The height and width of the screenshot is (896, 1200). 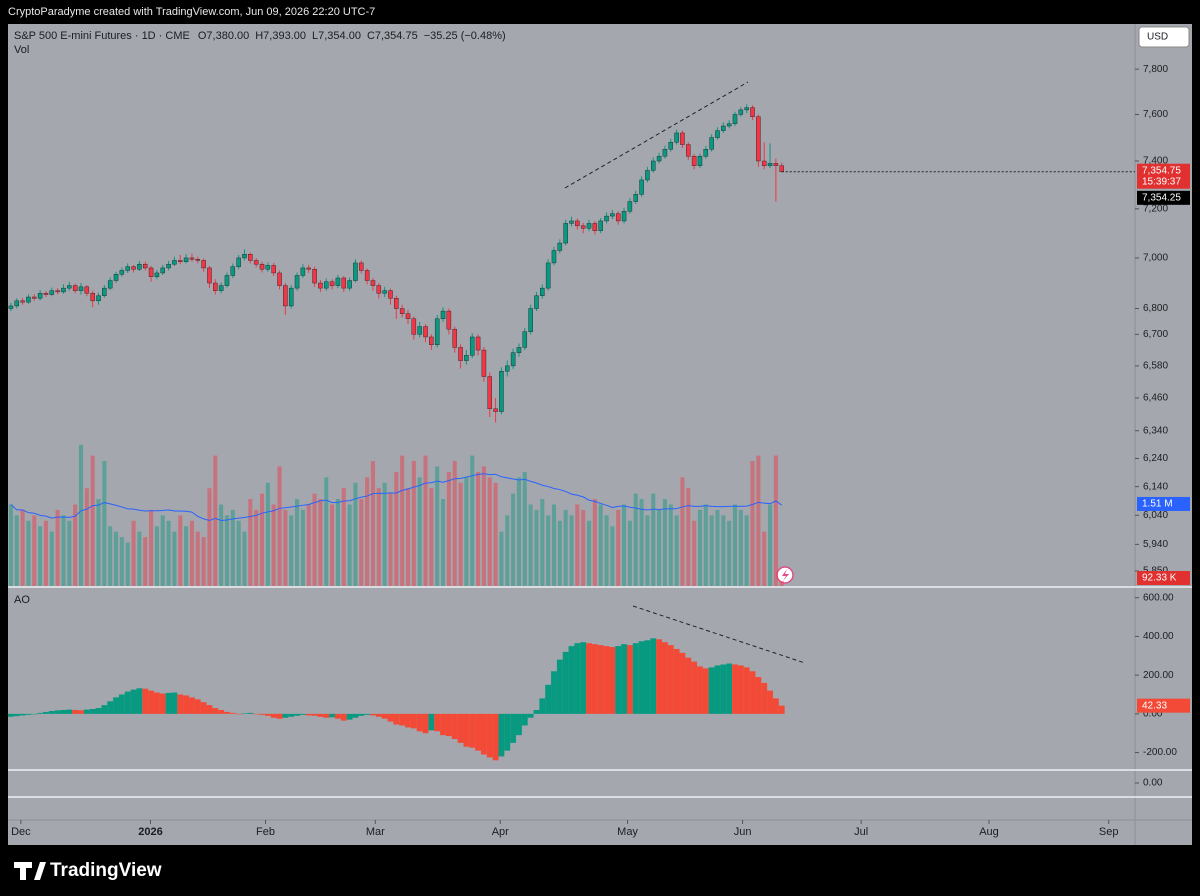 What do you see at coordinates (465, 36) in the screenshot?
I see `legend-change: −35.25 (−0.48%)` at bounding box center [465, 36].